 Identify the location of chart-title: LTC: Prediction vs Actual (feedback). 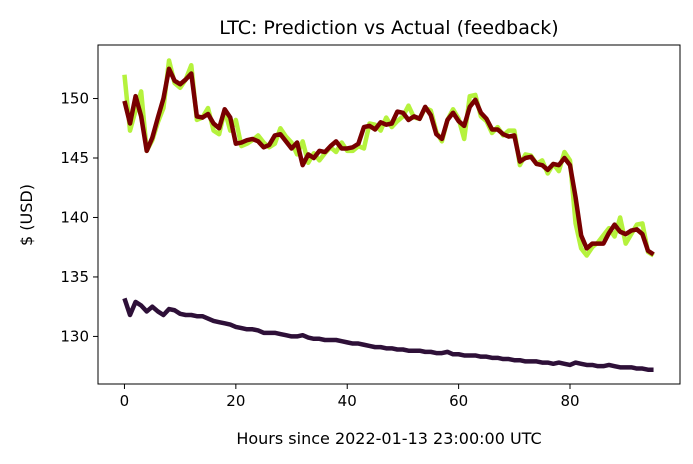
(388, 28).